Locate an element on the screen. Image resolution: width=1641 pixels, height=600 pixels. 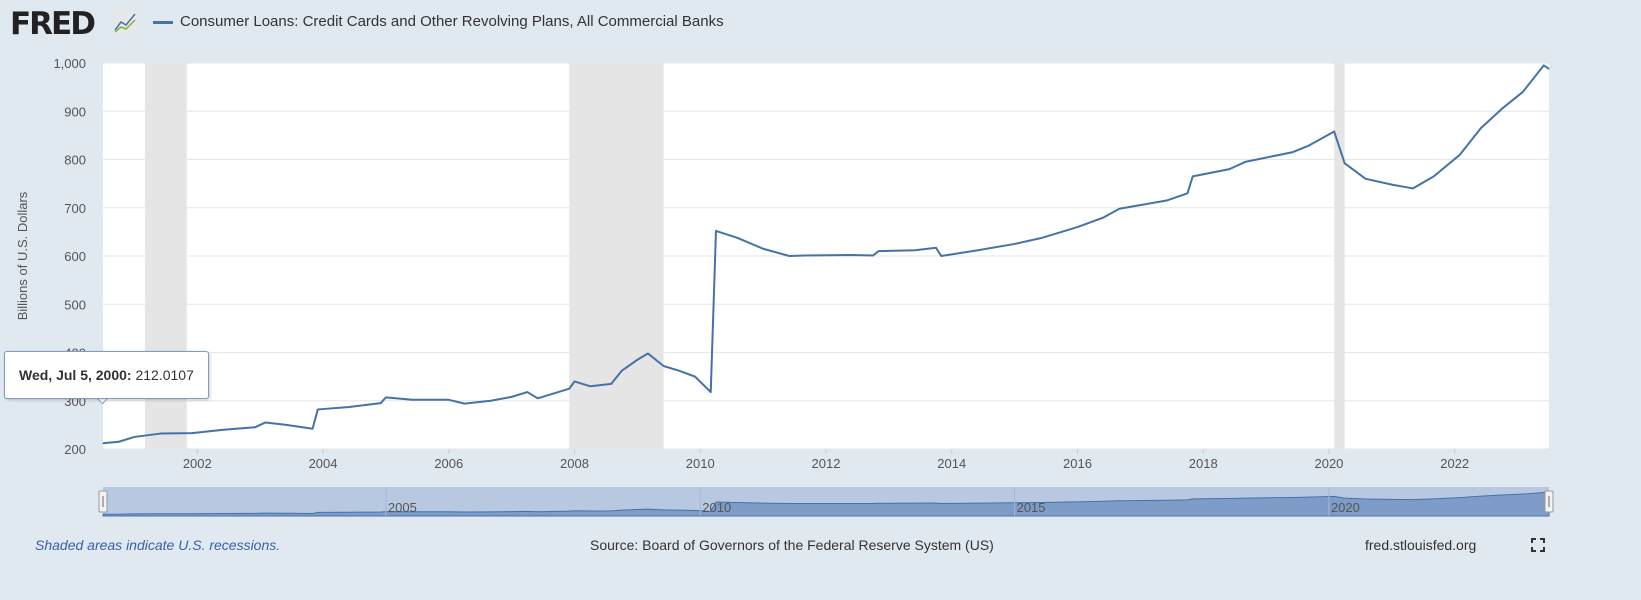
navigator-tick-label: 2010 is located at coordinates (716, 507).